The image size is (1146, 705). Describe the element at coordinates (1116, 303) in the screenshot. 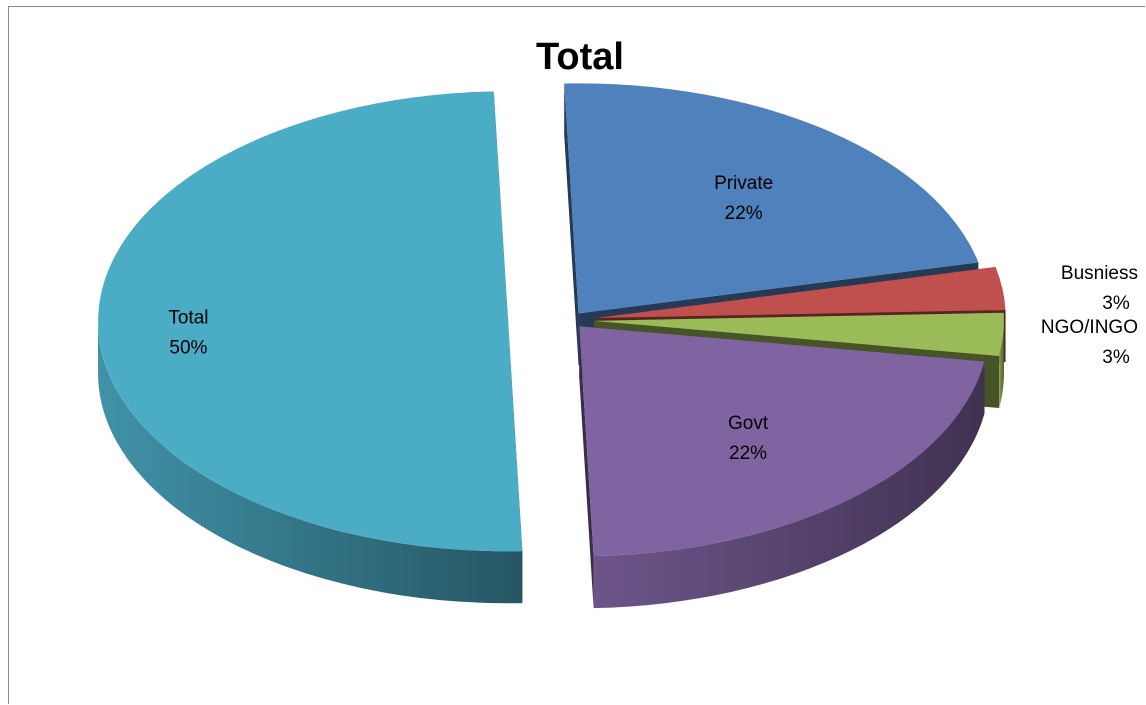

I see `label-busniess-pct: 3%` at that location.